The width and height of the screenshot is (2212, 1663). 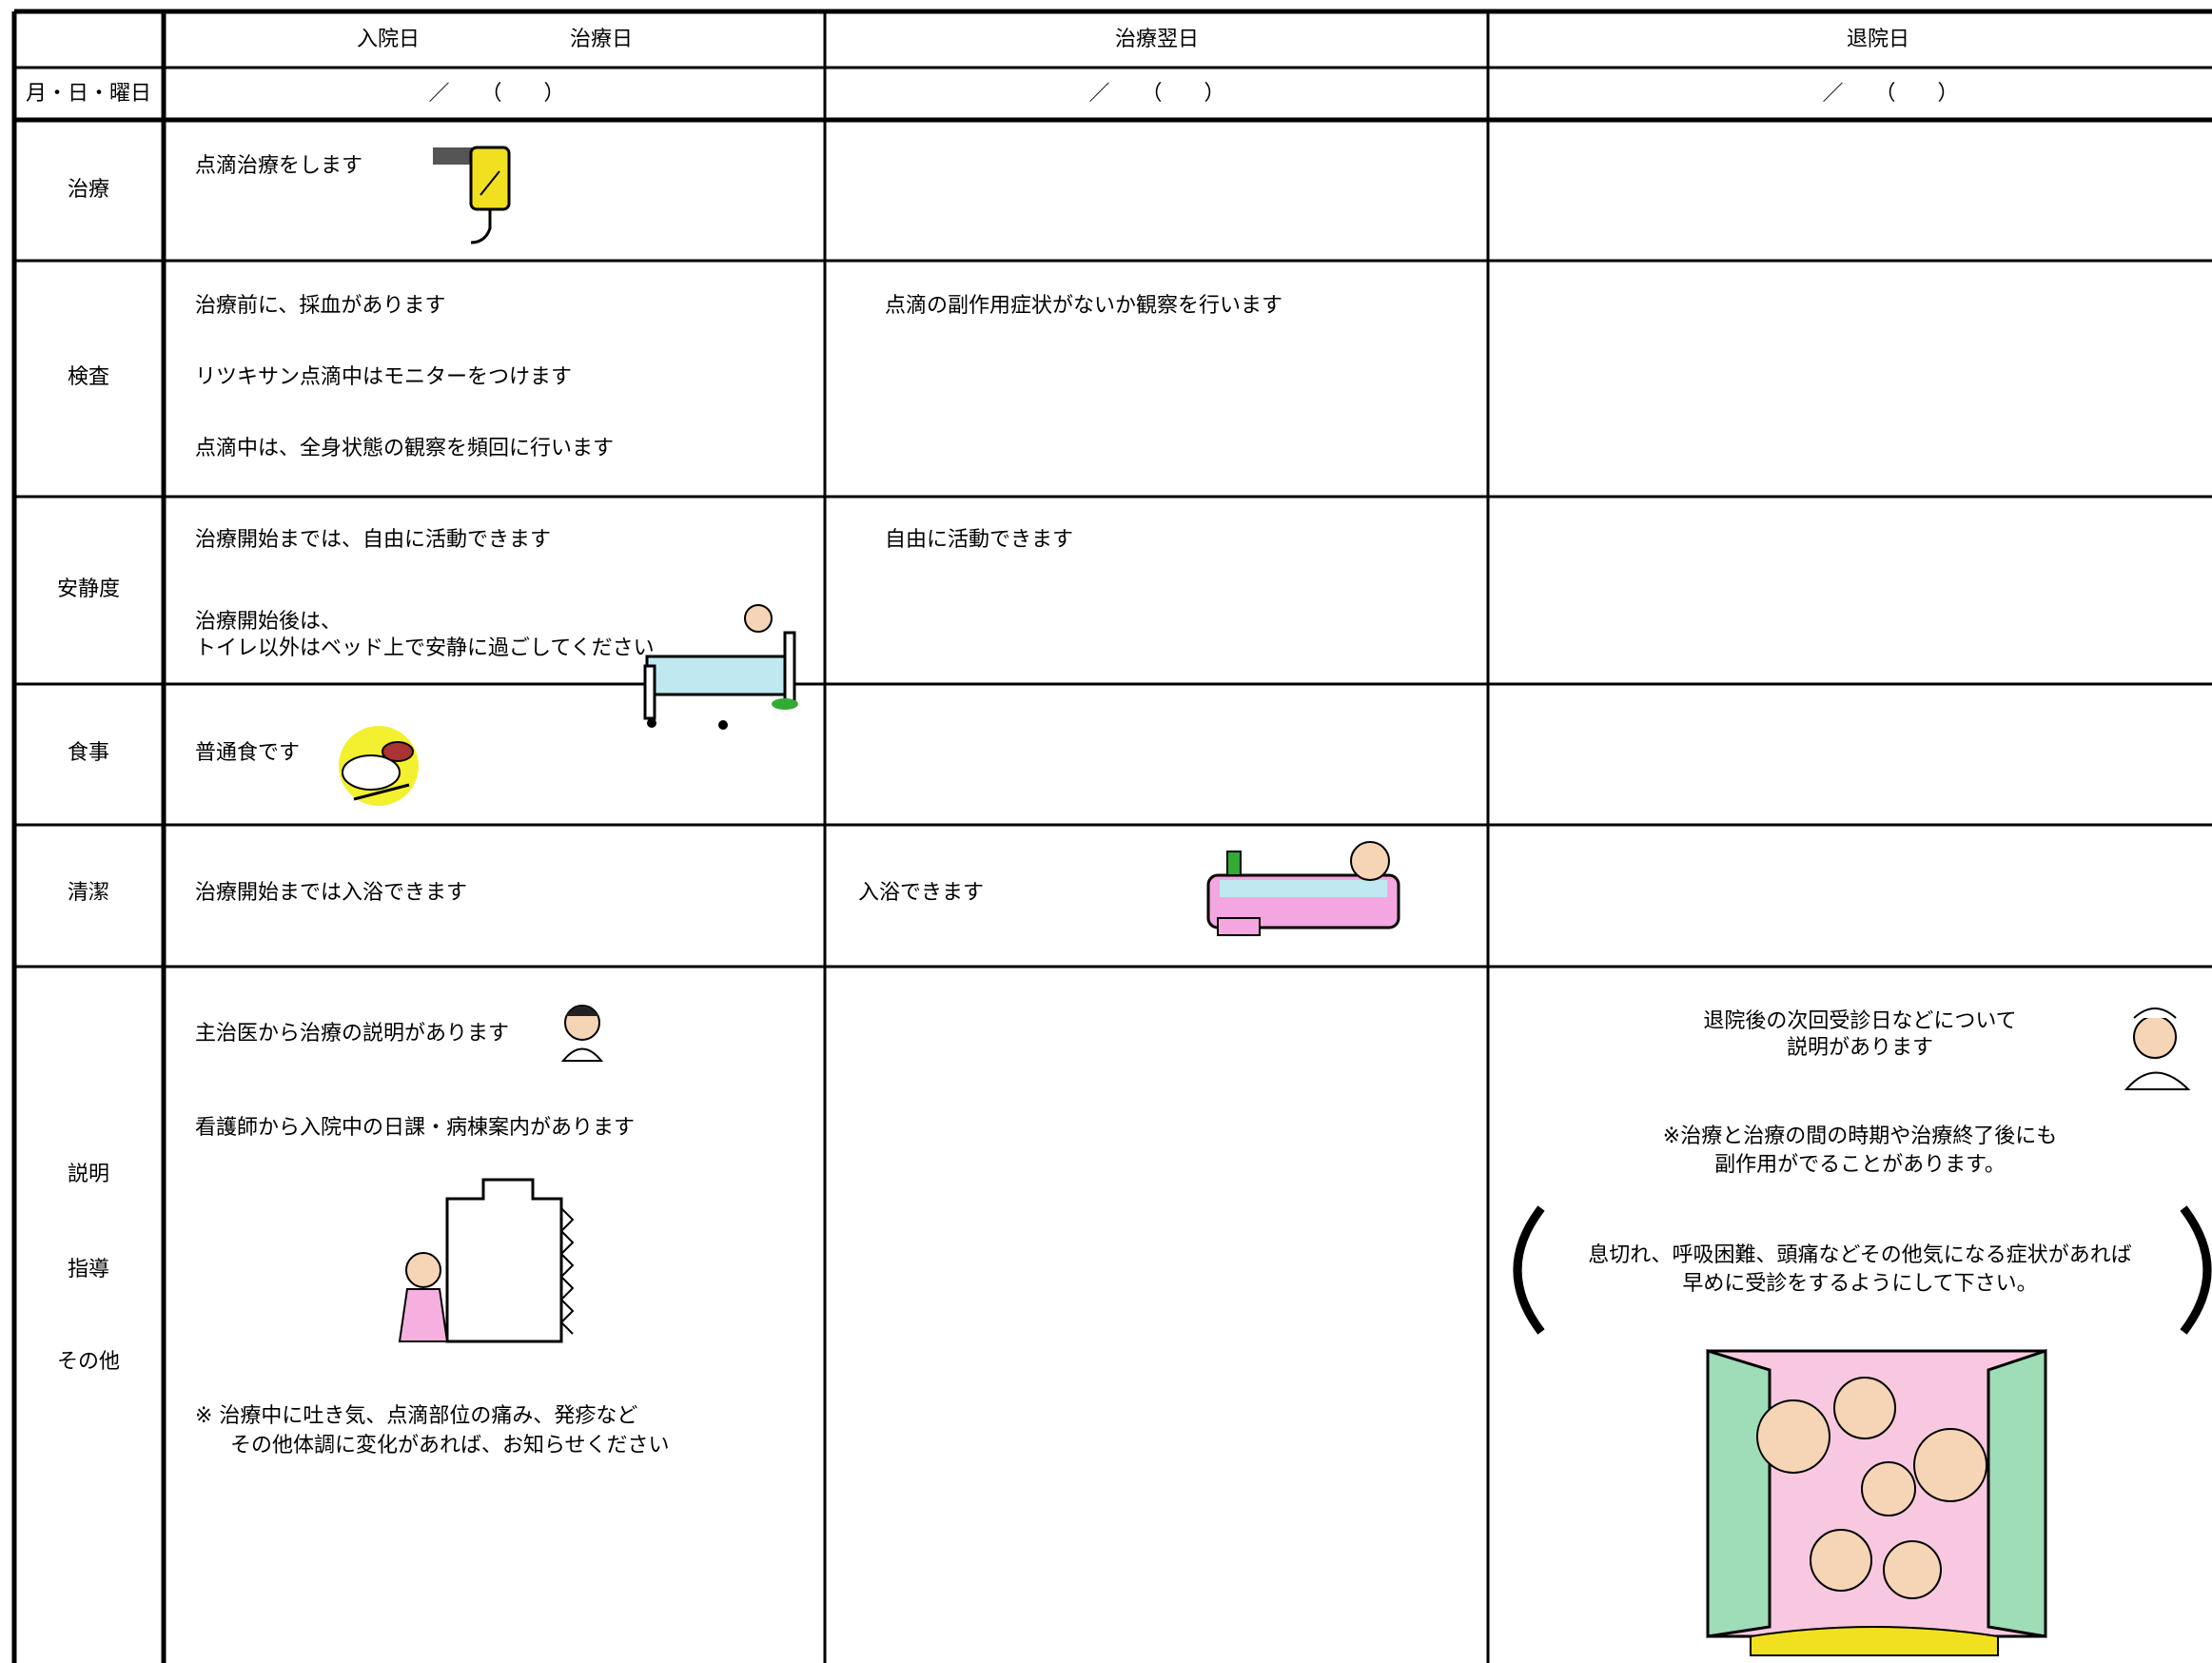 I want to click on column-header: 治療翌日, so click(x=1157, y=39).